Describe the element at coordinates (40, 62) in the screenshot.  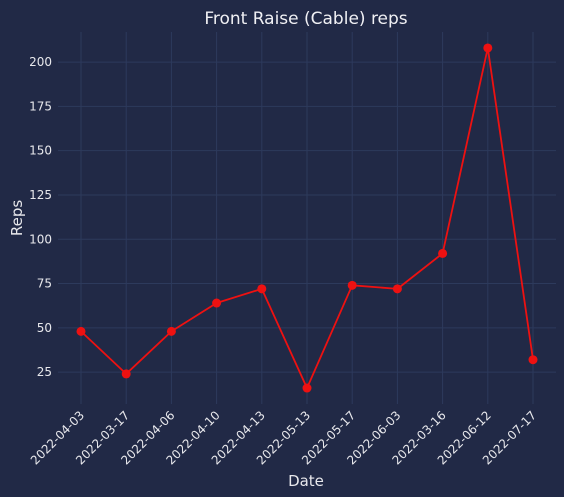
I see `y-tick-label: 200` at that location.